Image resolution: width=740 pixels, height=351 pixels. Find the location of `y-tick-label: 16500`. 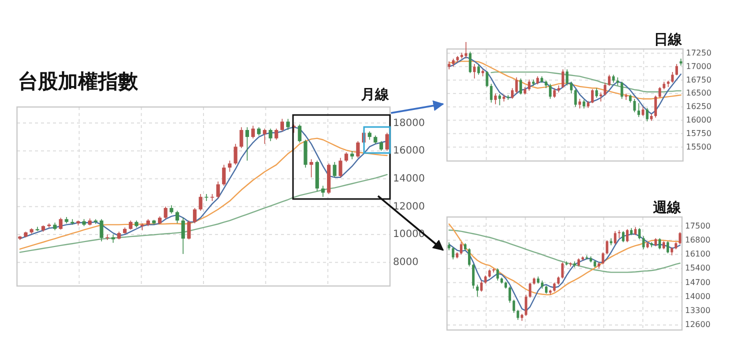

y-tick-label: 16500 is located at coordinates (699, 93).